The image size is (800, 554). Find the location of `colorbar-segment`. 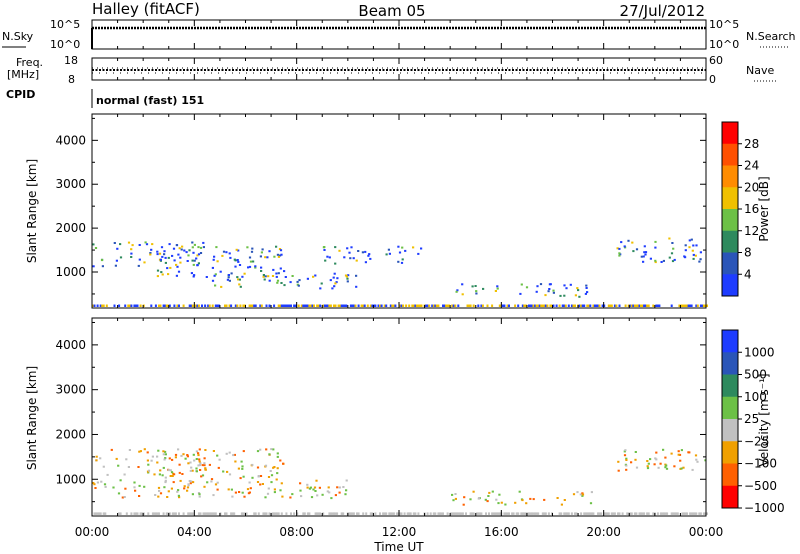

colorbar-segment is located at coordinates (730, 220).